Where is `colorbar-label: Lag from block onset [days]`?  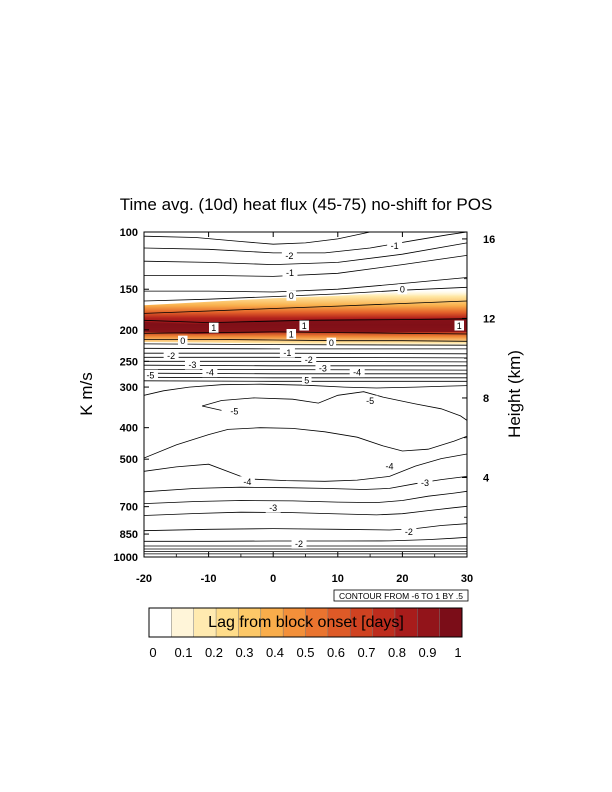 colorbar-label: Lag from block onset [days] is located at coordinates (306, 622).